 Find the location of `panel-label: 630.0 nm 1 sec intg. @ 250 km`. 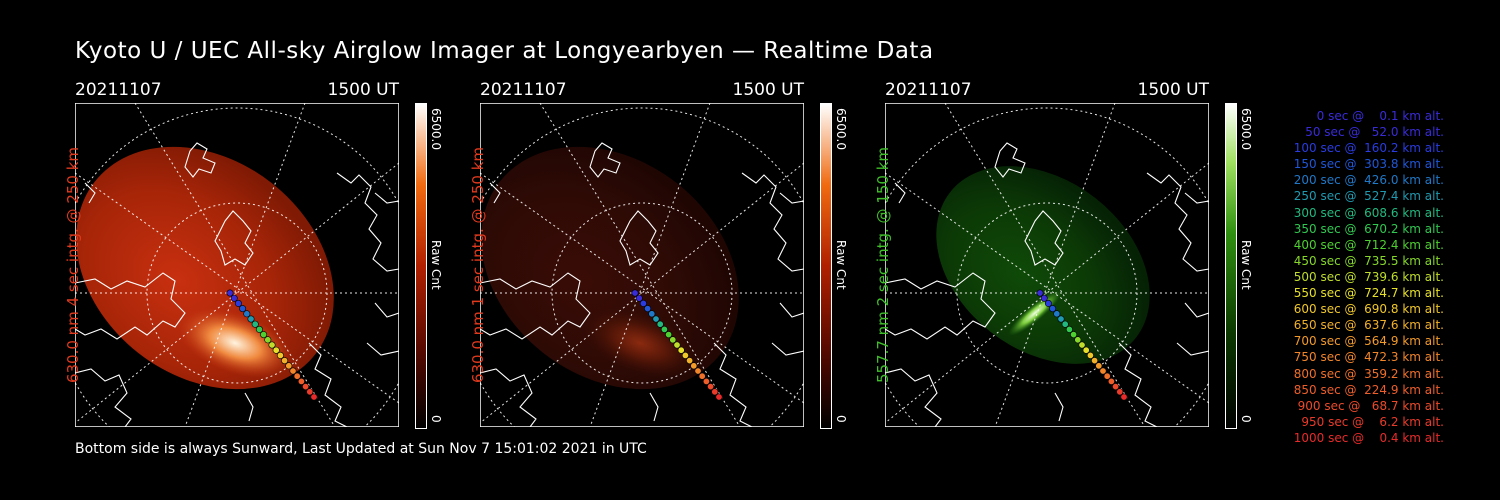

panel-label: 630.0 nm 1 sec intg. @ 250 km is located at coordinates (478, 265).